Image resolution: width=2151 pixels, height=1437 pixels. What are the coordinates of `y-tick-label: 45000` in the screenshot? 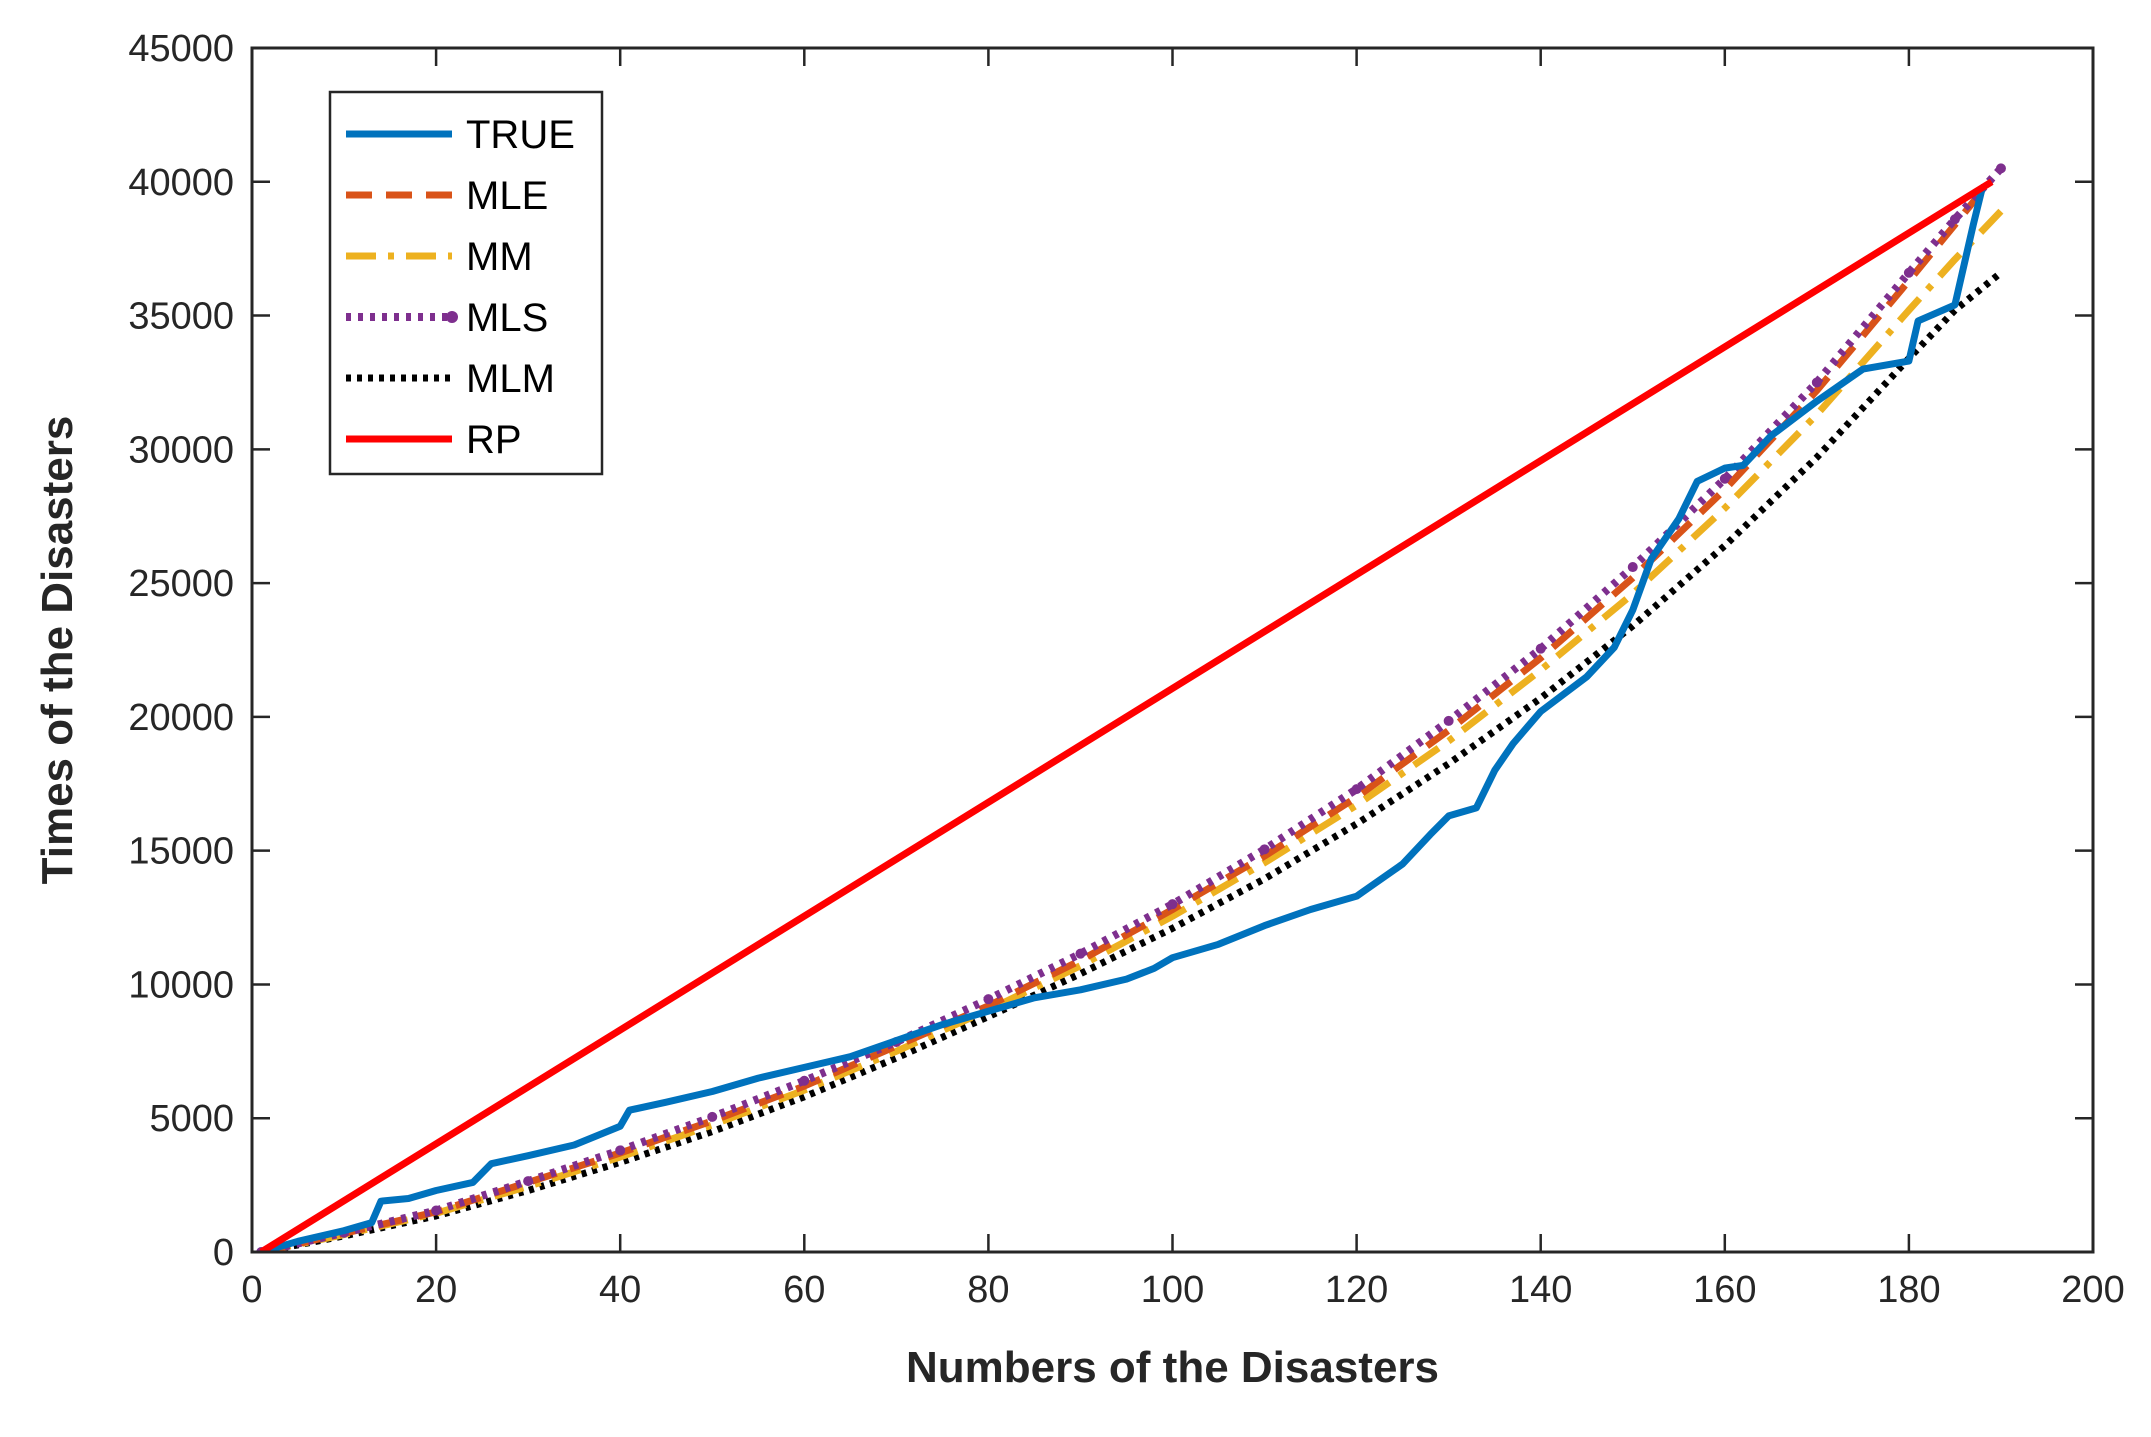 It's located at (181, 49).